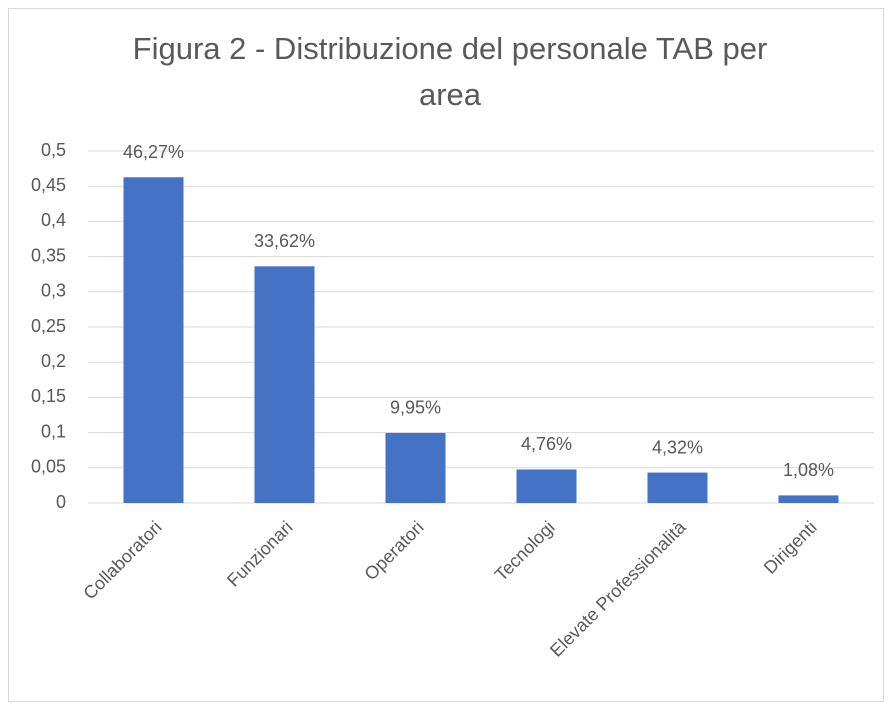  I want to click on y-tick-label: 0,35, so click(48, 255).